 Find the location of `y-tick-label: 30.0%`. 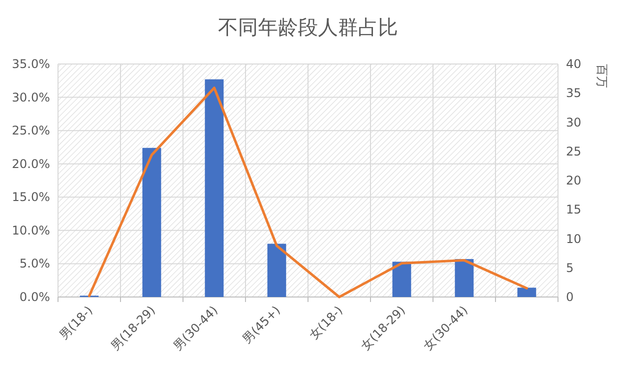

y-tick-label: 30.0% is located at coordinates (31, 97).